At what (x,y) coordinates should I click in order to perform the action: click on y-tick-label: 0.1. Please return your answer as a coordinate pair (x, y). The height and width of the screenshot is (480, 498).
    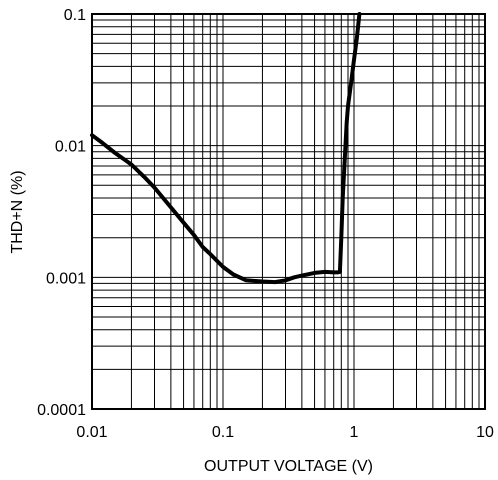
    Looking at the image, I should click on (75, 15).